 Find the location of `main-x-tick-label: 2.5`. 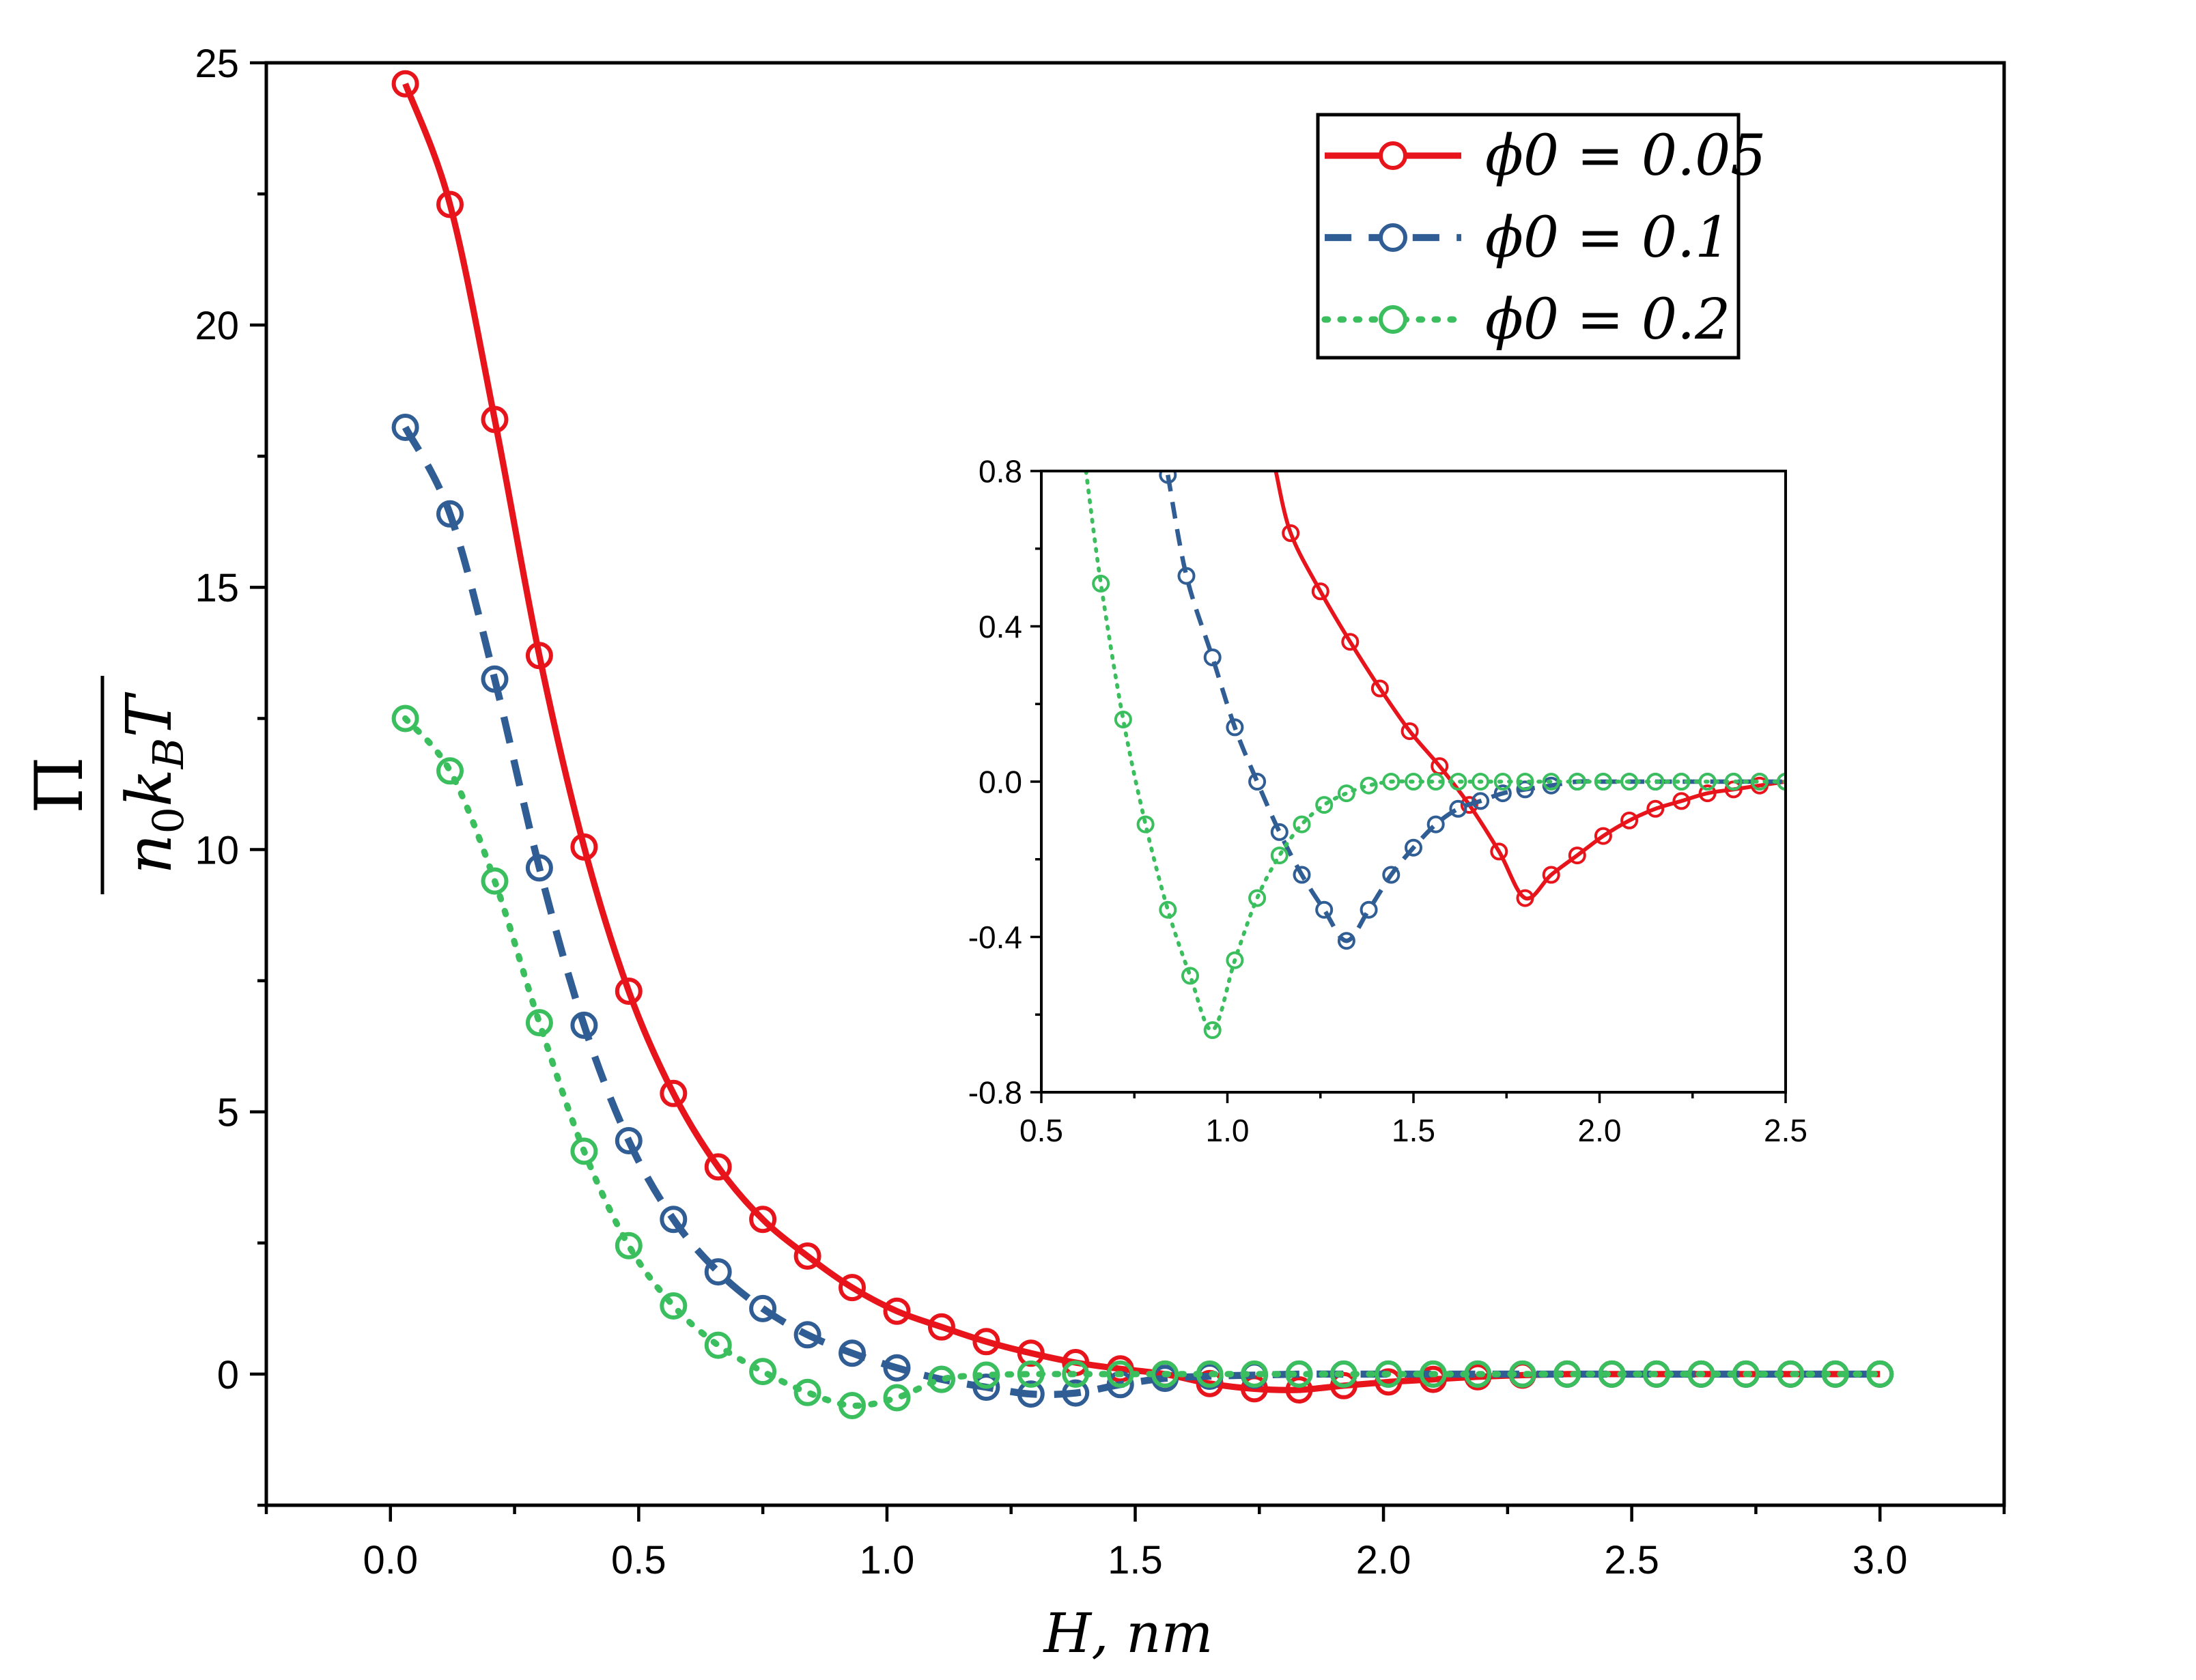

main-x-tick-label: 2.5 is located at coordinates (1632, 1560).